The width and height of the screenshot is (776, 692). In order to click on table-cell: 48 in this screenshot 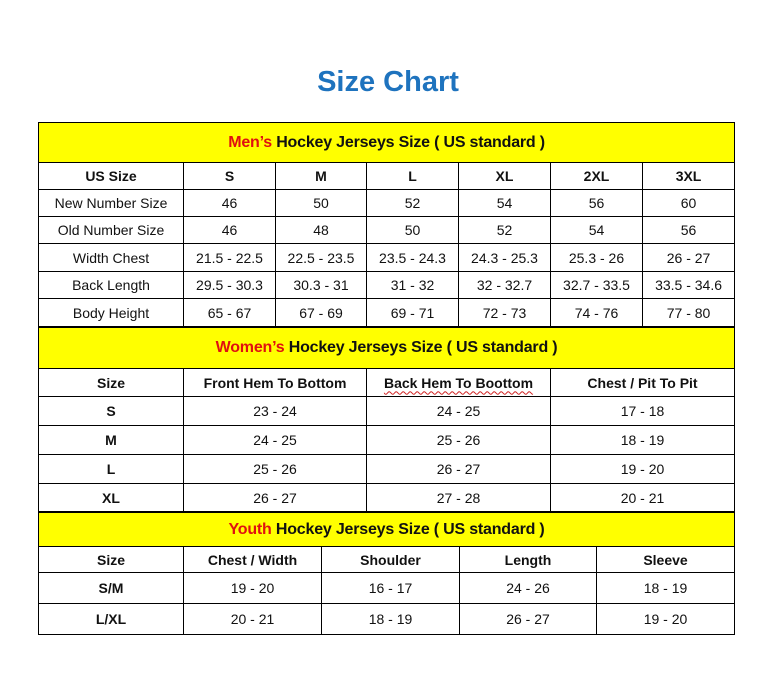, I will do `click(321, 230)`.